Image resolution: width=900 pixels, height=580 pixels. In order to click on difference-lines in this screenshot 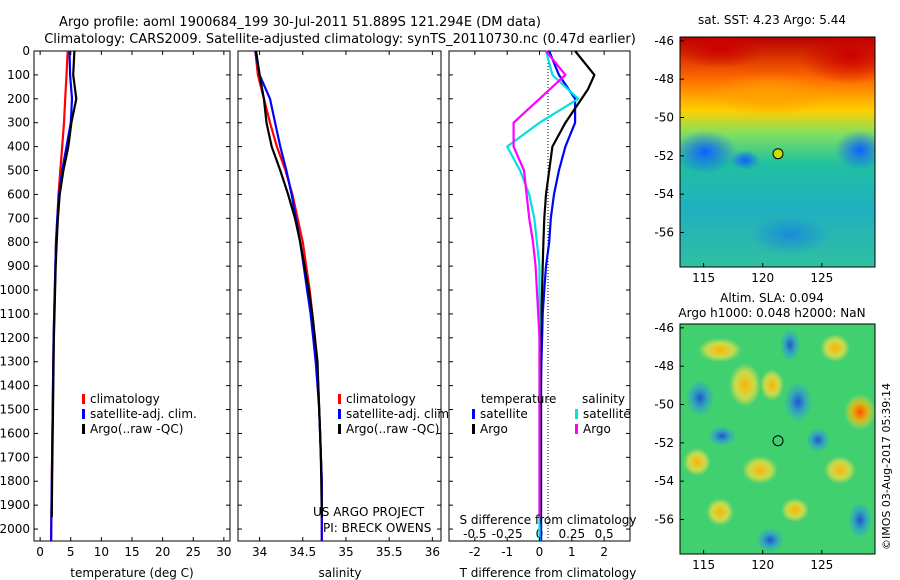, I will do `click(551, 295)`.